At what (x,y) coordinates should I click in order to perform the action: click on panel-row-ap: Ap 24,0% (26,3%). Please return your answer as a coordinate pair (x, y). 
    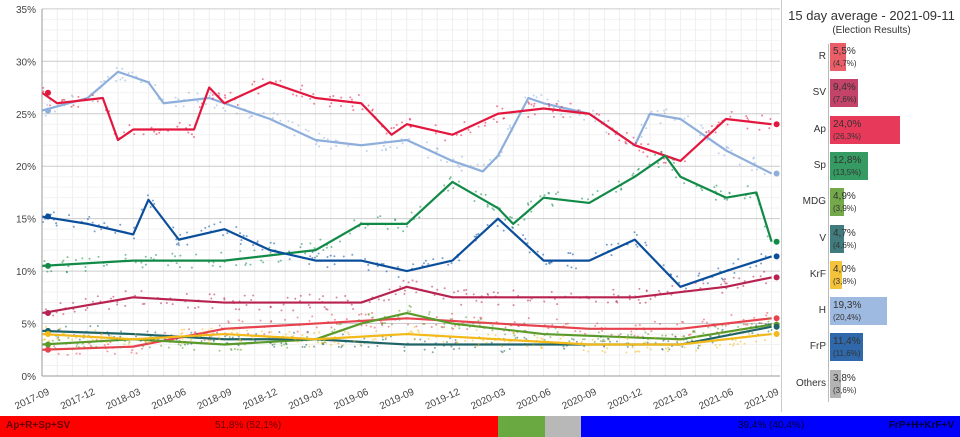
    Looking at the image, I should click on (871, 130).